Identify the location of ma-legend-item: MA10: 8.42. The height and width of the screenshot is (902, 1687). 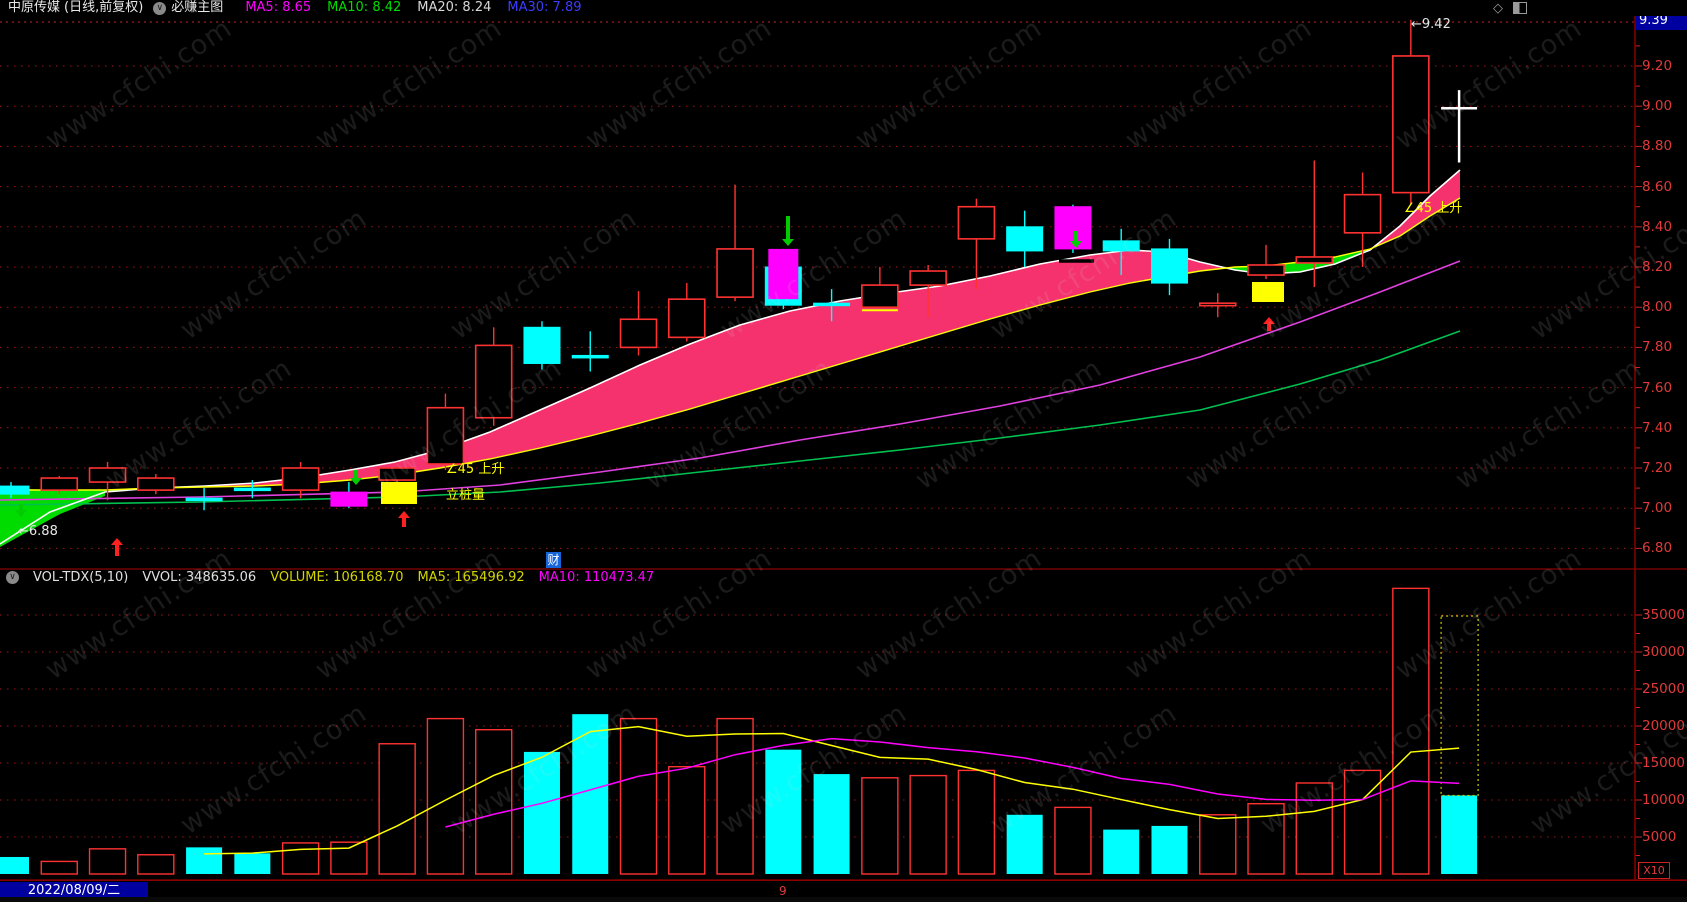
(364, 7).